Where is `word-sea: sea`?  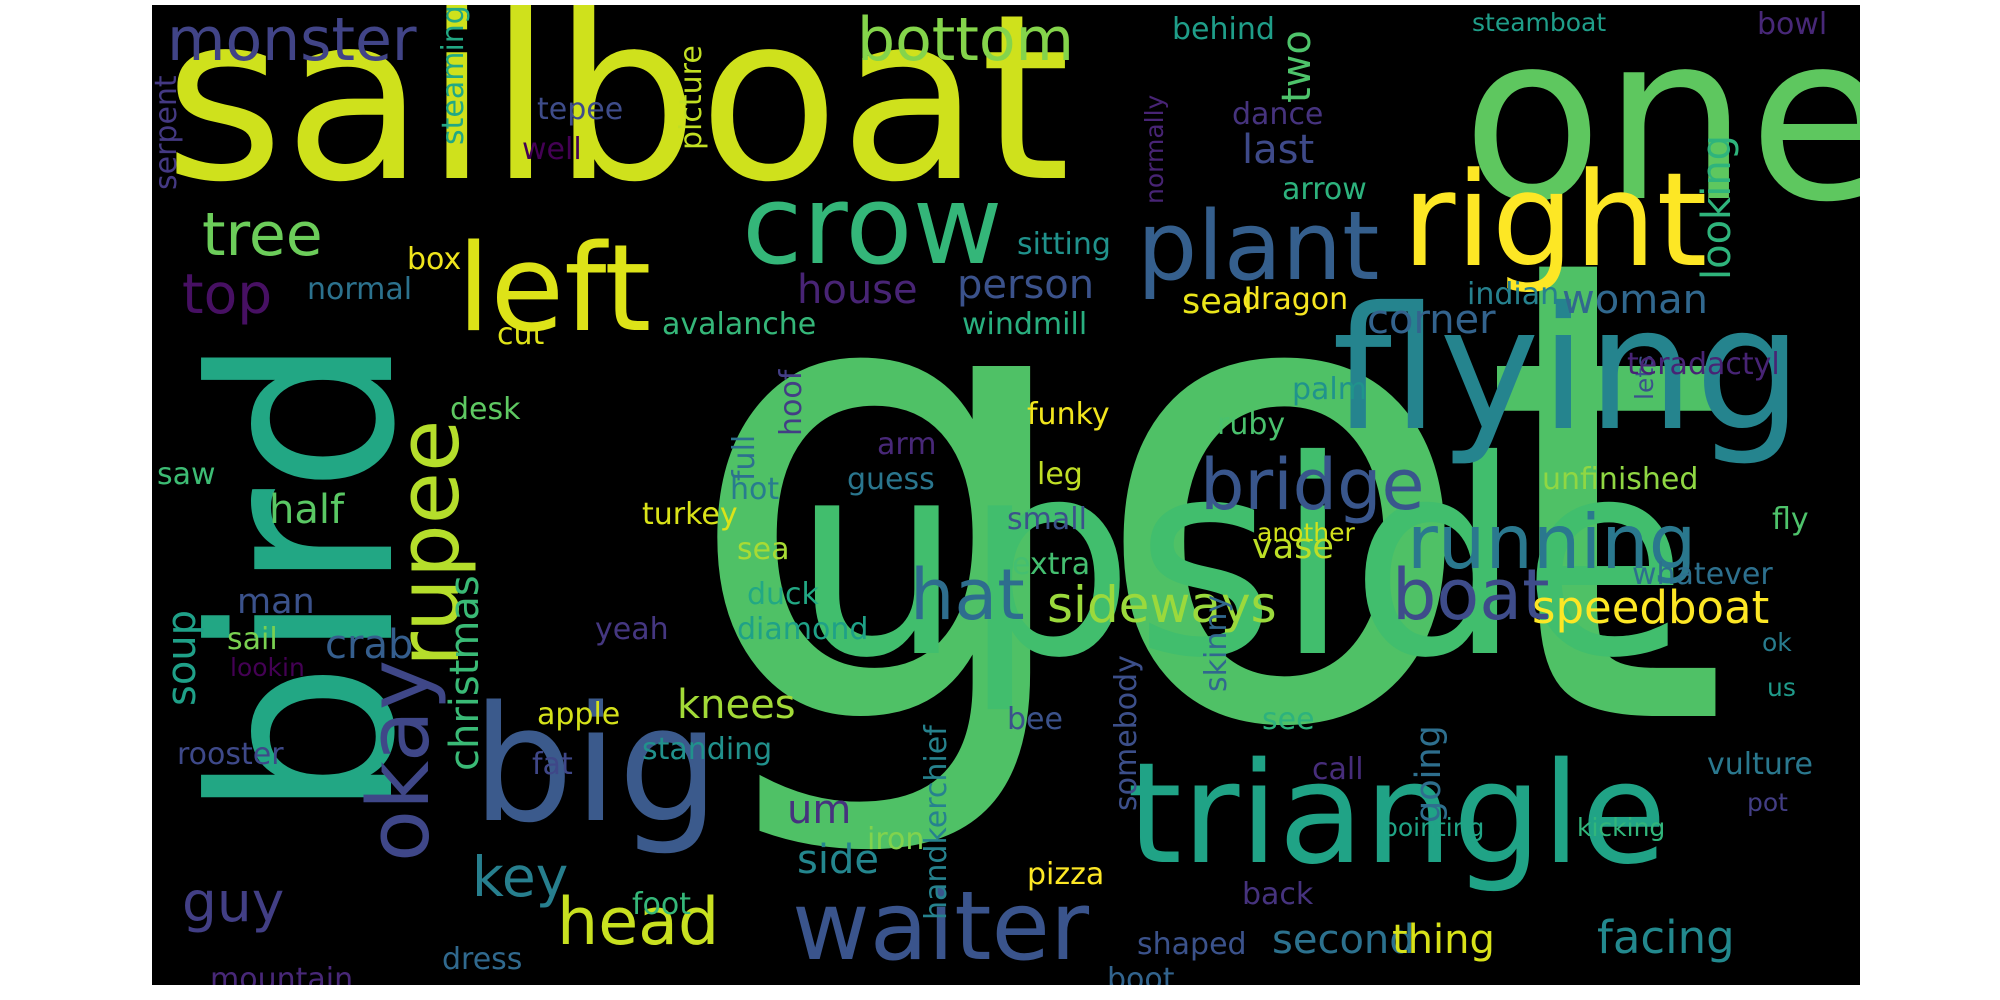
word-sea: sea is located at coordinates (763, 549).